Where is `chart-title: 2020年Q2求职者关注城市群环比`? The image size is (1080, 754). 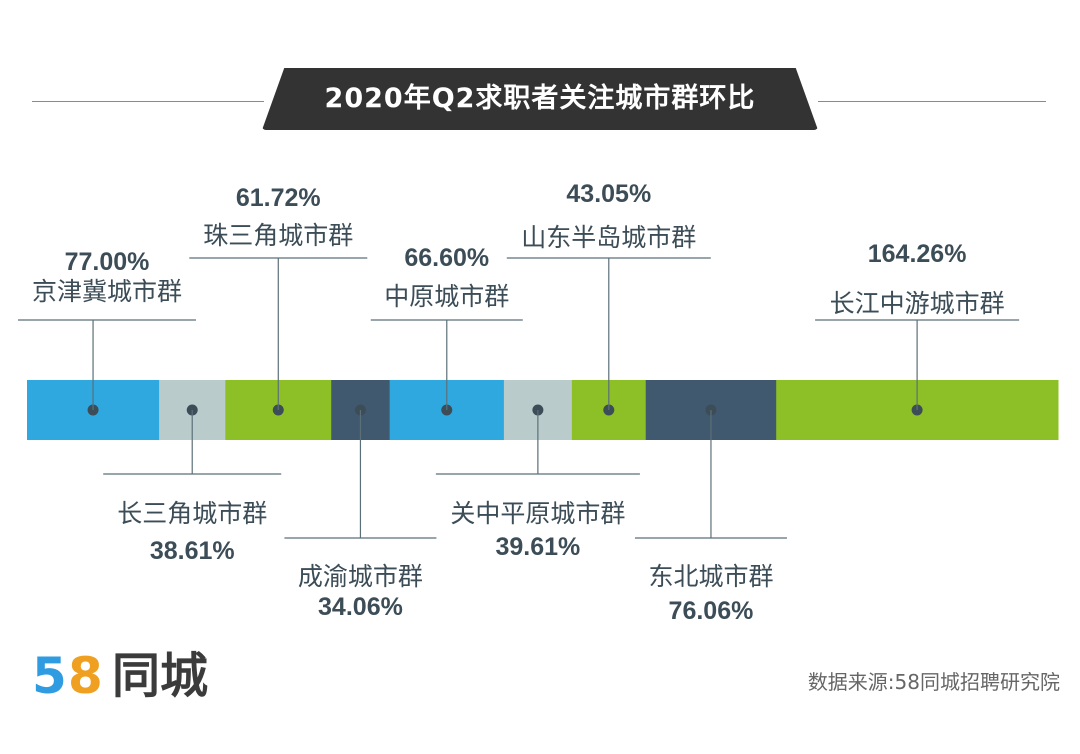 chart-title: 2020年Q2求职者关注城市群环比 is located at coordinates (540, 98).